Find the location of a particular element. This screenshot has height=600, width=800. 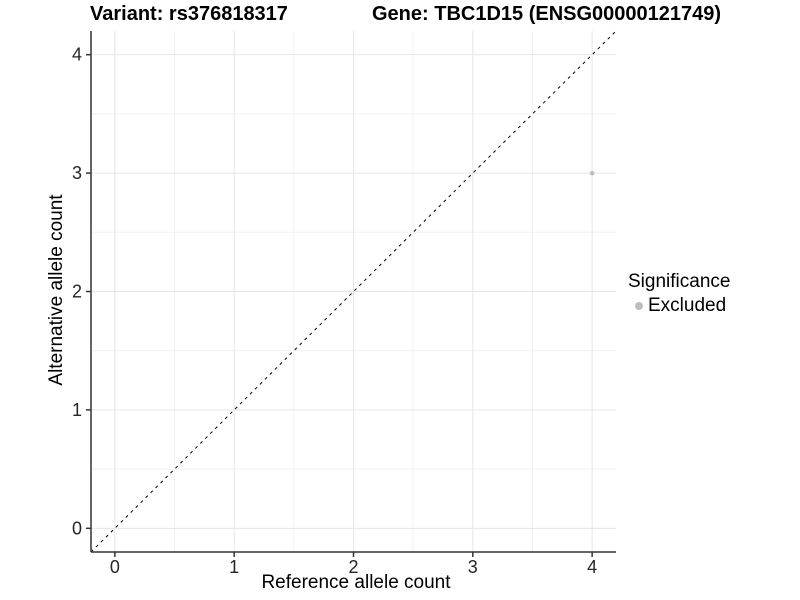

x-tick-label: 0 is located at coordinates (115, 567).